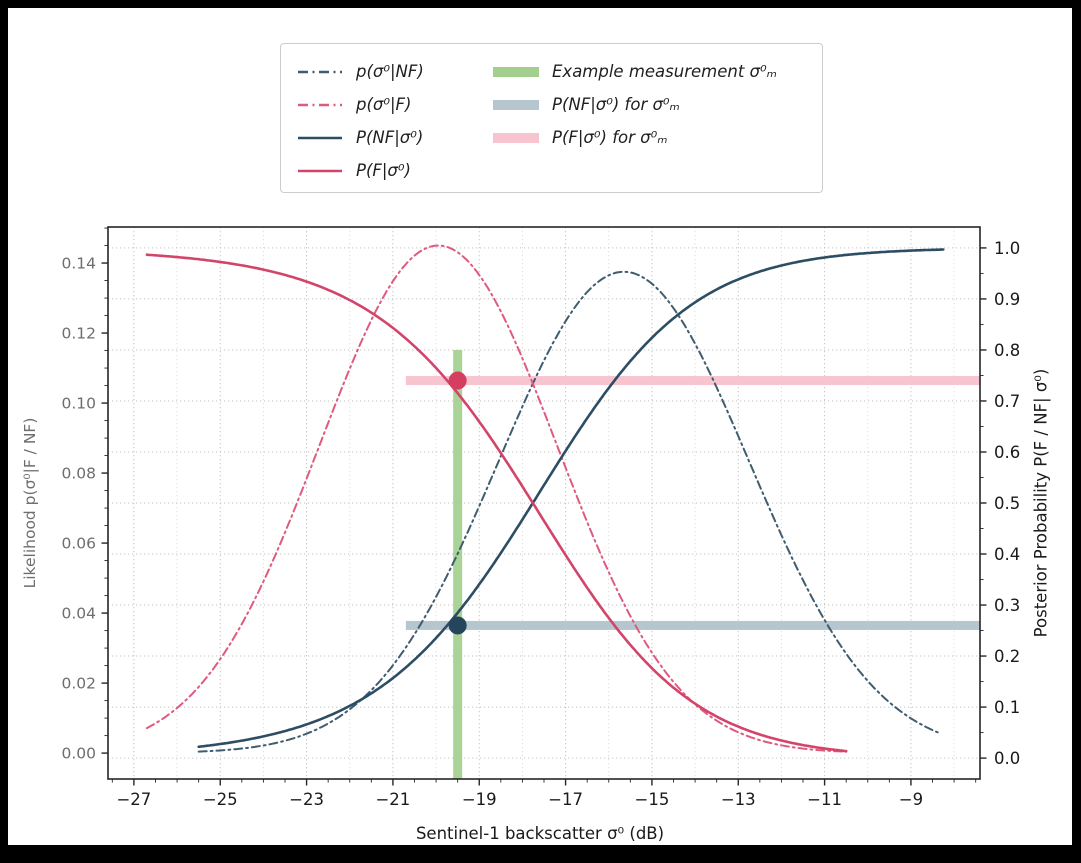  What do you see at coordinates (1007, 299) in the screenshot?
I see `y-right-tick-label: 0.9` at bounding box center [1007, 299].